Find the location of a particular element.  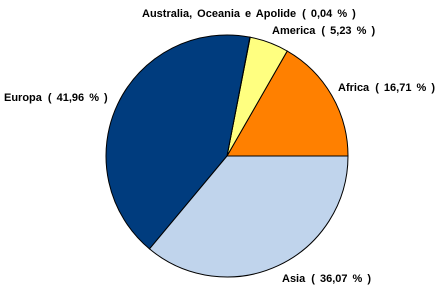

pie-slice is located at coordinates (287, 103).